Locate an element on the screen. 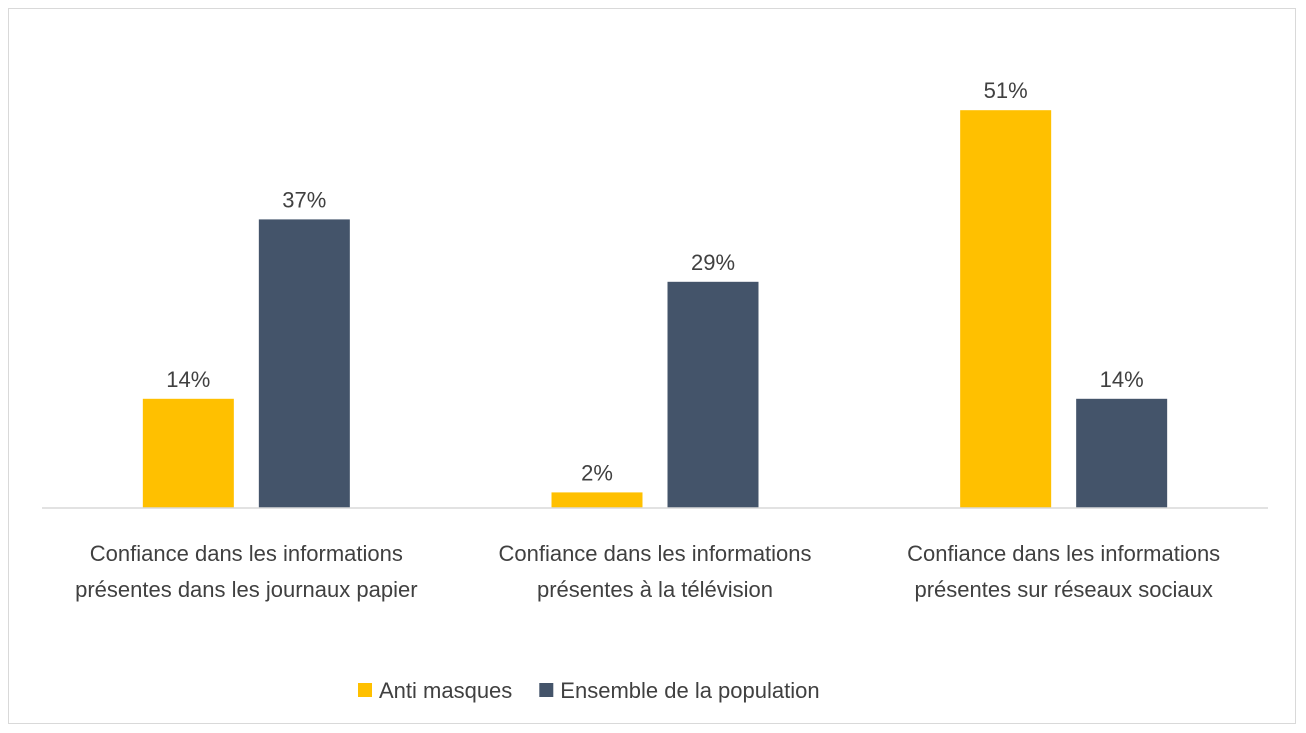  data-label: 29% is located at coordinates (713, 262).